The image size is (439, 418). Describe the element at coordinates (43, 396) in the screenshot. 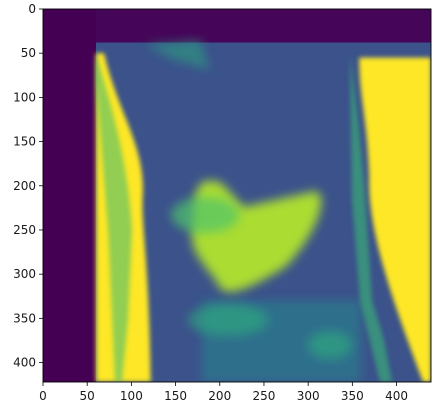

I see `x-tick-label: 0` at that location.